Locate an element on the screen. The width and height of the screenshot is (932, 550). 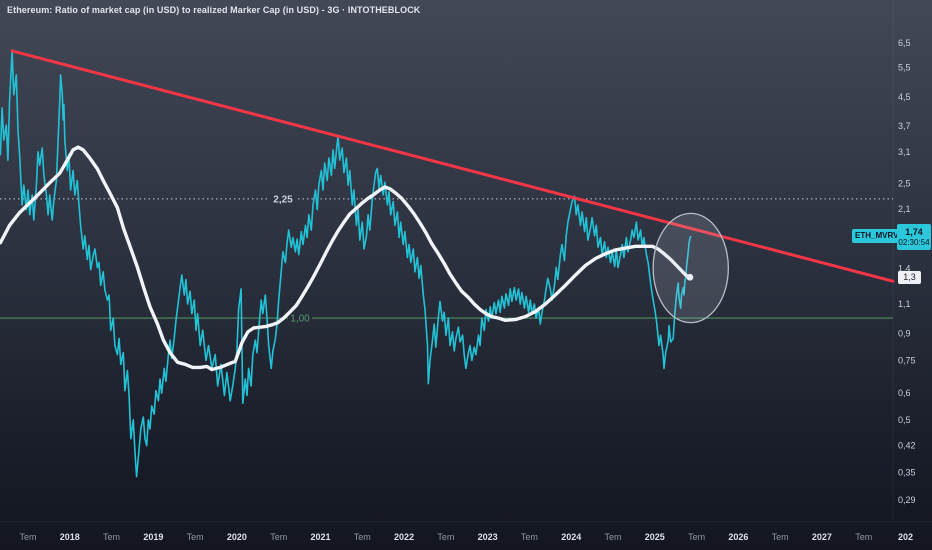
last-price-badge: 1,74 02:30:54 is located at coordinates (914, 237).